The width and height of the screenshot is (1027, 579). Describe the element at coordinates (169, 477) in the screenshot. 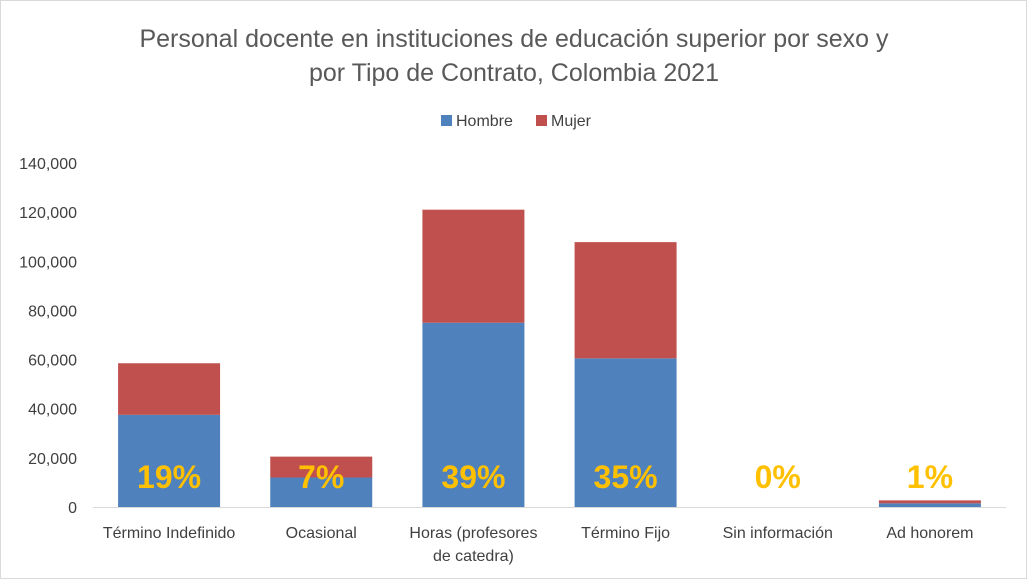

I see `percent-label: 19%` at that location.